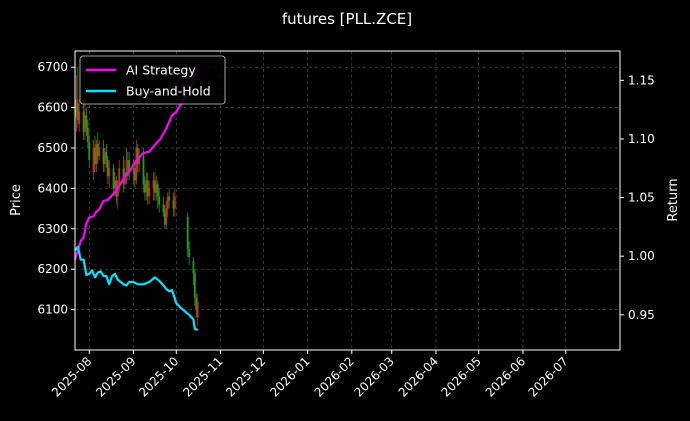  Describe the element at coordinates (52, 310) in the screenshot. I see `y-left-tick-label: 6100` at that location.